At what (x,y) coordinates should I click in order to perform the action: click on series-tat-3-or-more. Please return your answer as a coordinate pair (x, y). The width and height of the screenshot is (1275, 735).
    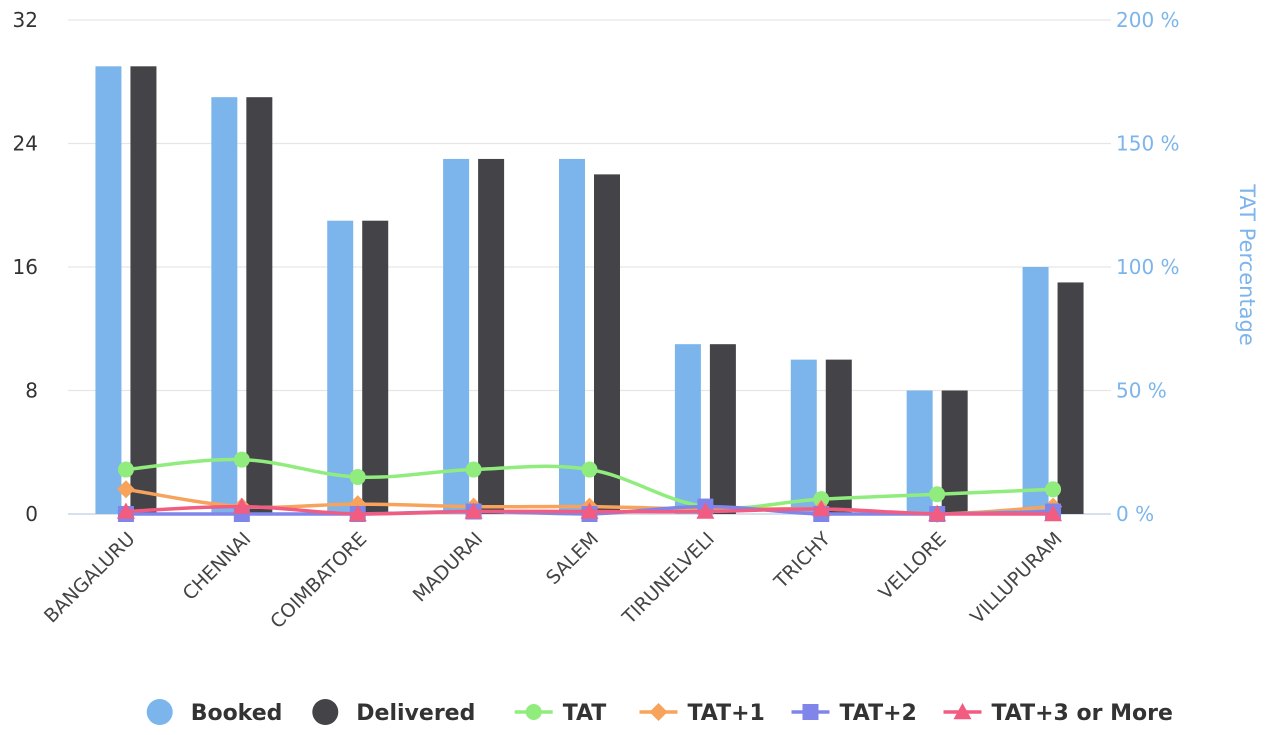
    Looking at the image, I should click on (589, 509).